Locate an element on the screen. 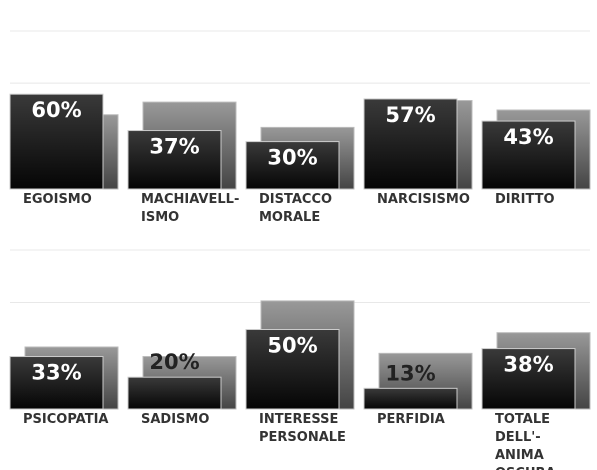  category-label: PSICOPATIA is located at coordinates (66, 419).